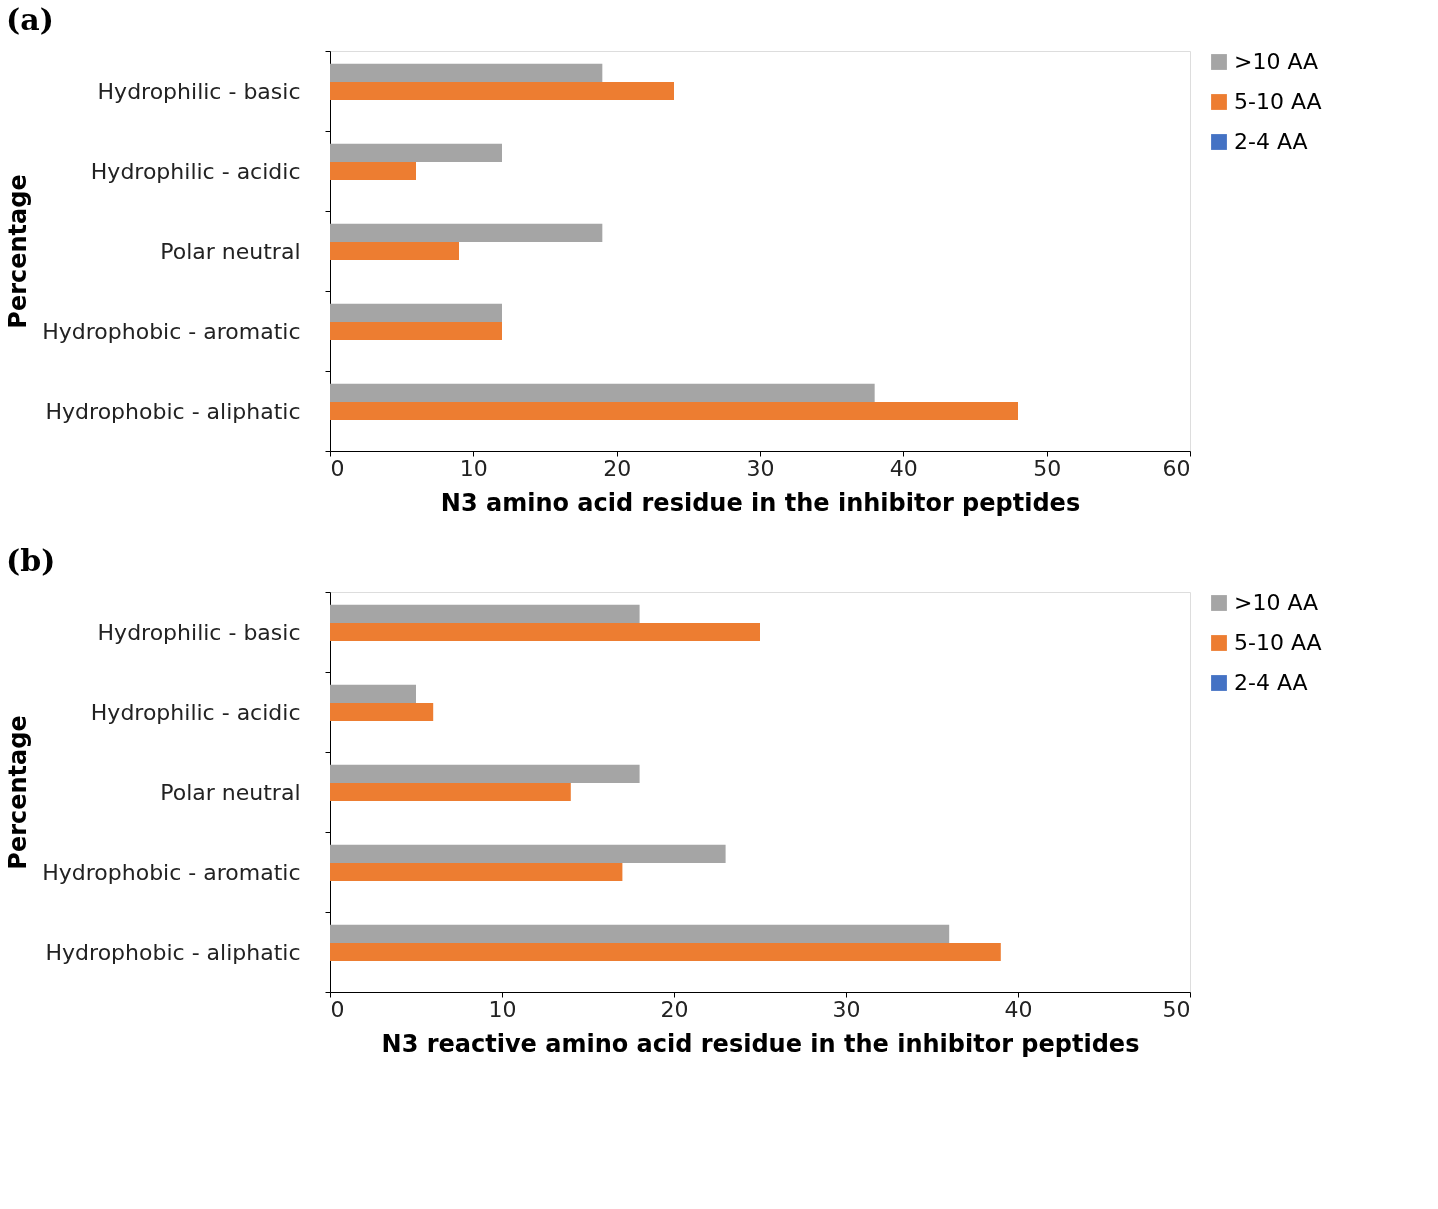  Describe the element at coordinates (30, 19) in the screenshot. I see `text: (a)` at that location.